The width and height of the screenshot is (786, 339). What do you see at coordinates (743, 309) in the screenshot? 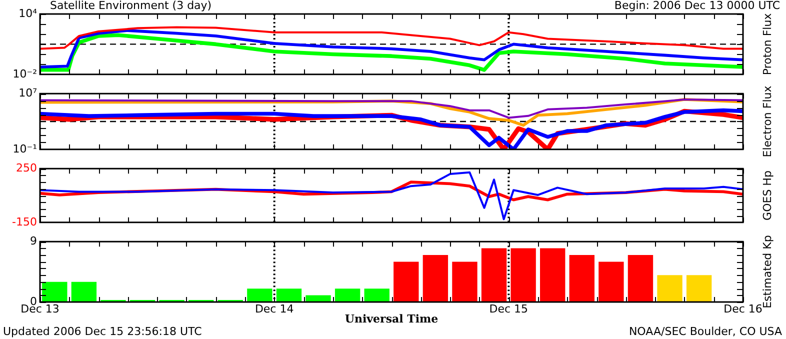
I see `x-tick-label: Dec 16` at bounding box center [743, 309].